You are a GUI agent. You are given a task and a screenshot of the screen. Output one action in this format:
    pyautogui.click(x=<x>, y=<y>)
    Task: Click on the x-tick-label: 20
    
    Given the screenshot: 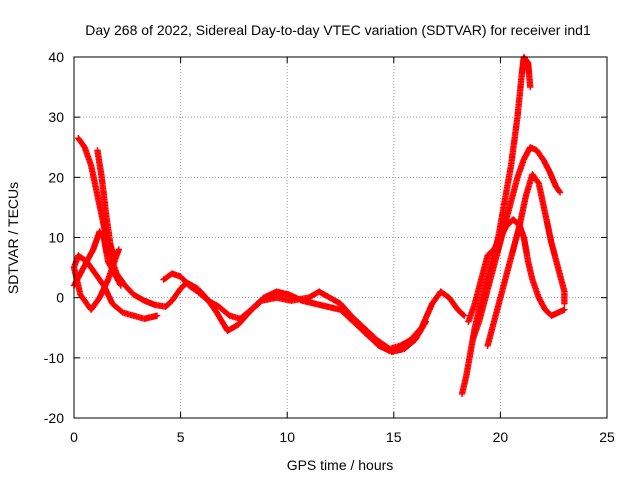 What is the action you would take?
    pyautogui.click(x=501, y=437)
    